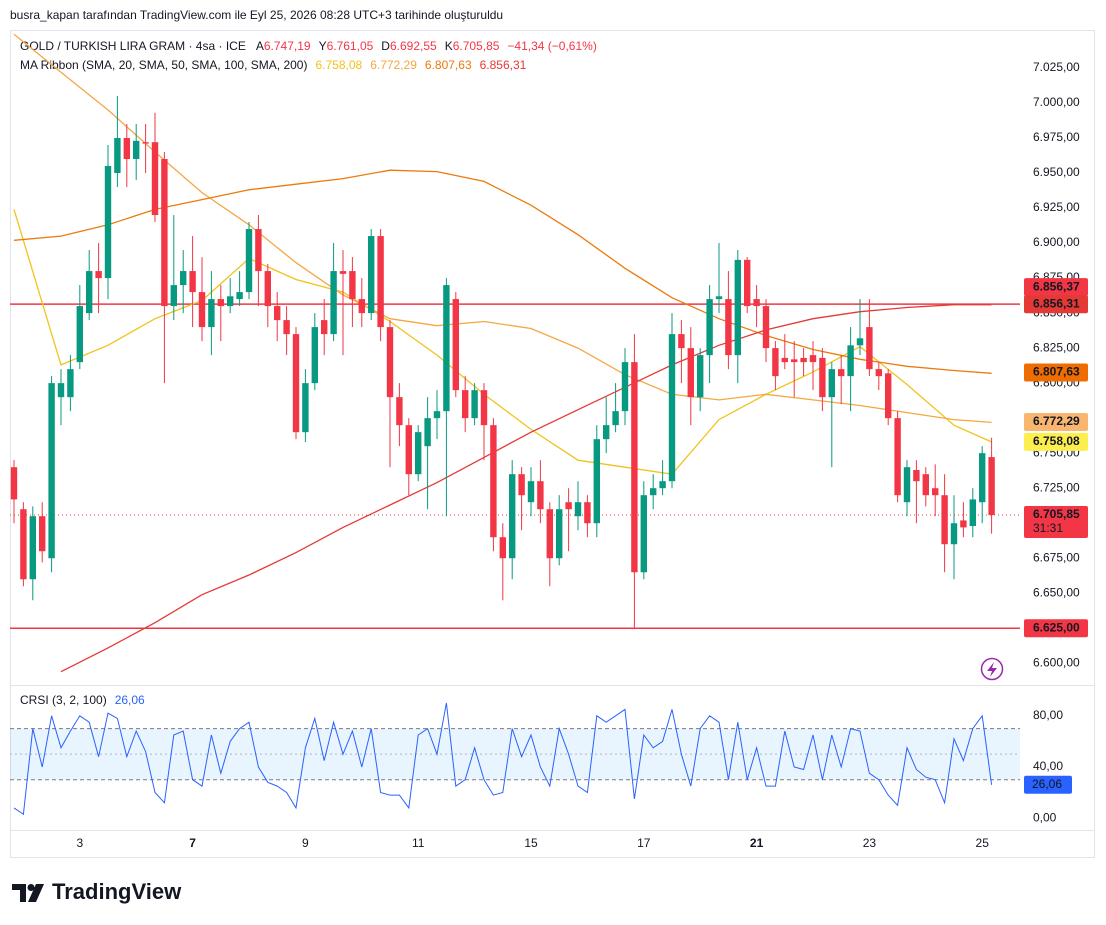 The image size is (1106, 925). I want to click on alert-icon, so click(992, 669).